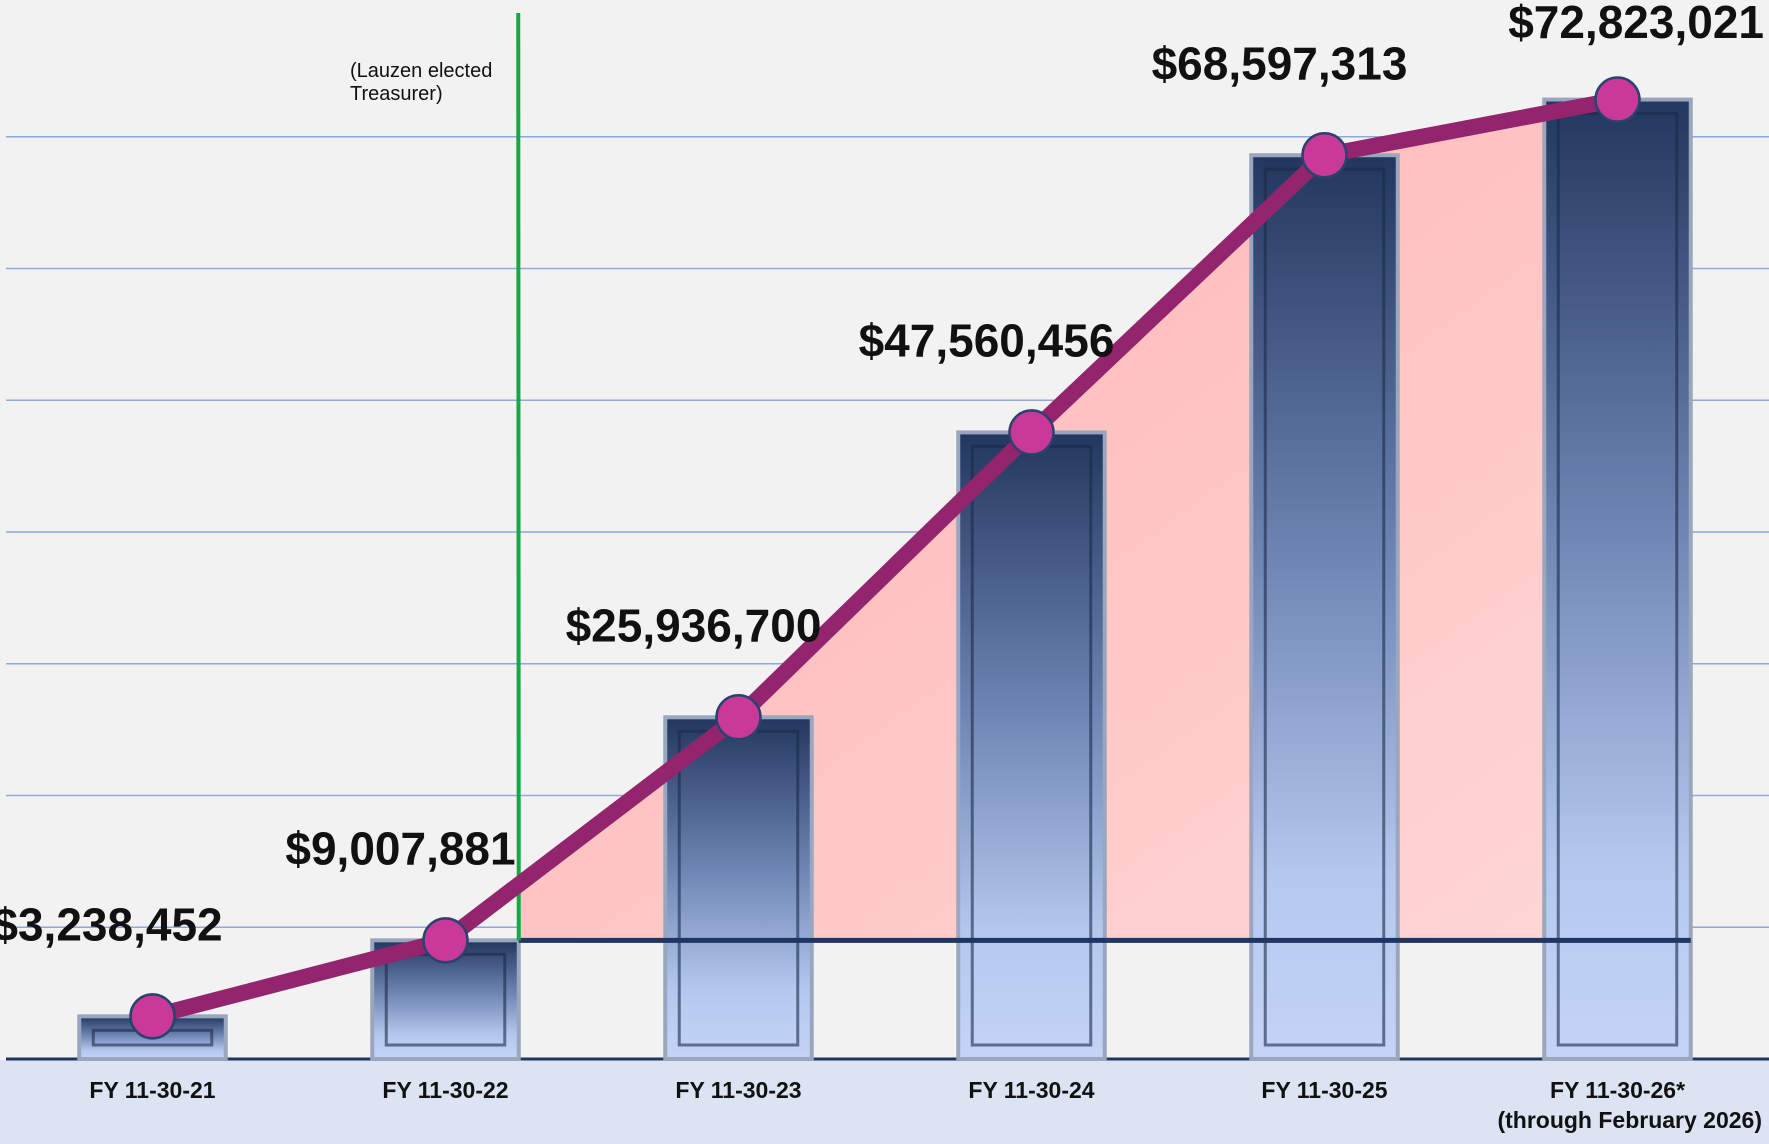  I want to click on x-tick-label: FY 11-30-24, so click(1031, 1090).